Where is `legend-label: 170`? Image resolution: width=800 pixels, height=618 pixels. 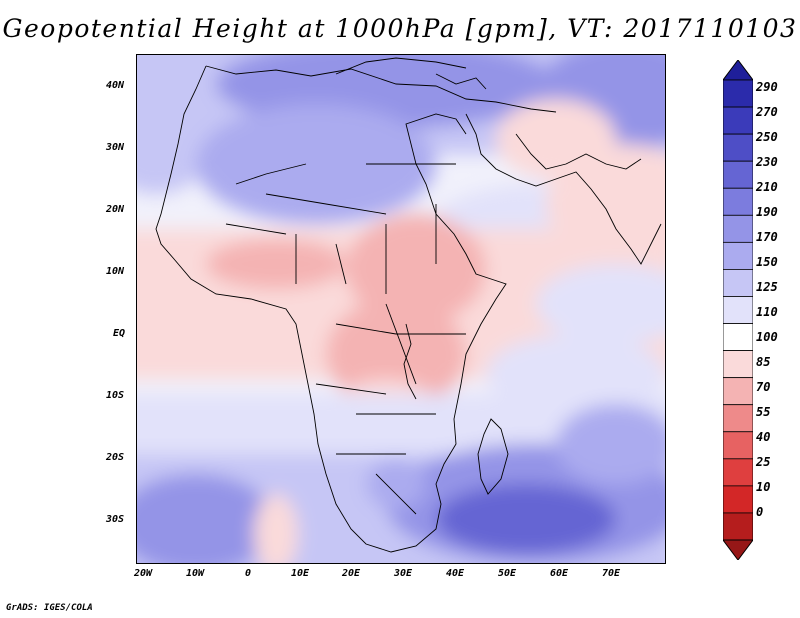
legend-label: 170 is located at coordinates (767, 237).